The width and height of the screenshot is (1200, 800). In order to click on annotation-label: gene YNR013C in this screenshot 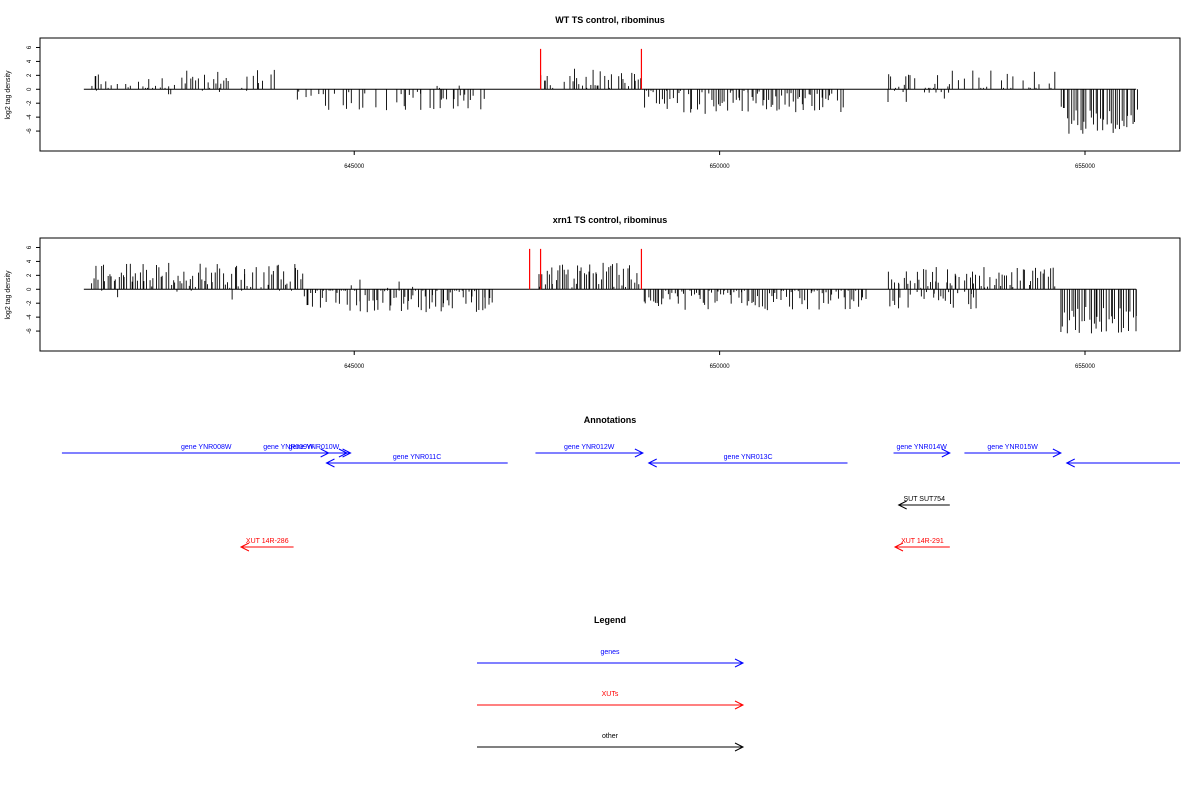, I will do `click(748, 457)`.